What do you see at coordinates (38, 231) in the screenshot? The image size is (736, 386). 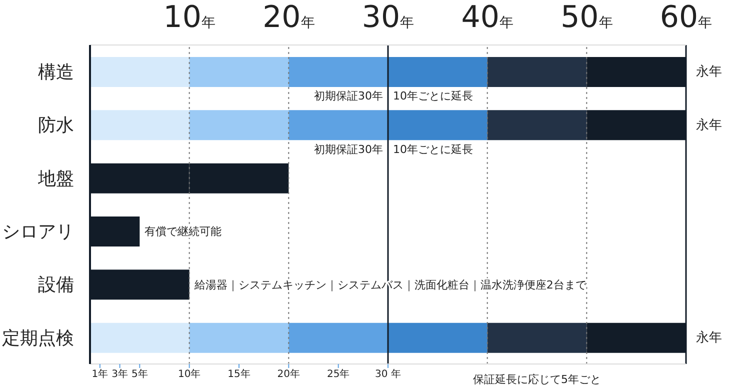 I see `y-tick-label: シロアリ` at bounding box center [38, 231].